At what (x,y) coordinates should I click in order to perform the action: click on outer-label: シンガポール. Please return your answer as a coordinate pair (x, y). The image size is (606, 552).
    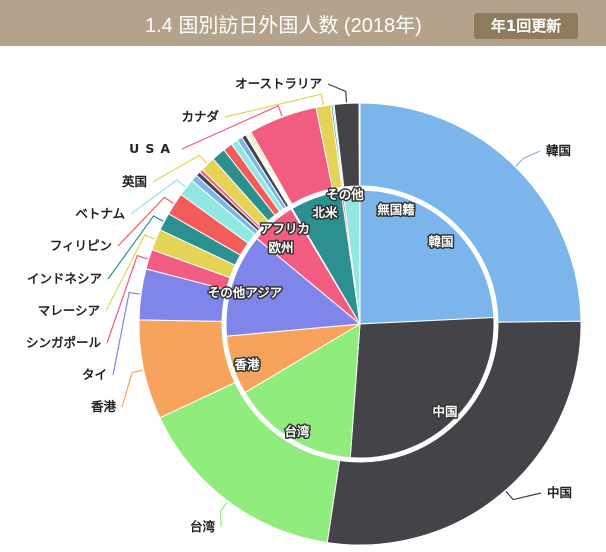
    Looking at the image, I should click on (64, 342).